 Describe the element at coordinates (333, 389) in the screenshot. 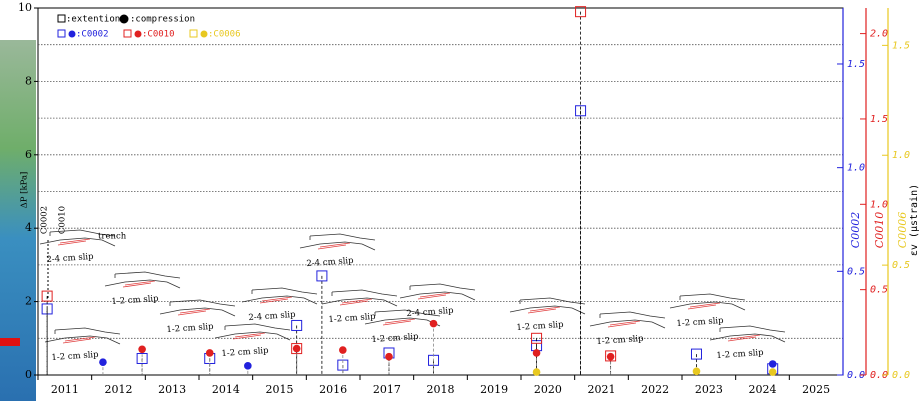

I see `x-tick-label: 2016` at that location.